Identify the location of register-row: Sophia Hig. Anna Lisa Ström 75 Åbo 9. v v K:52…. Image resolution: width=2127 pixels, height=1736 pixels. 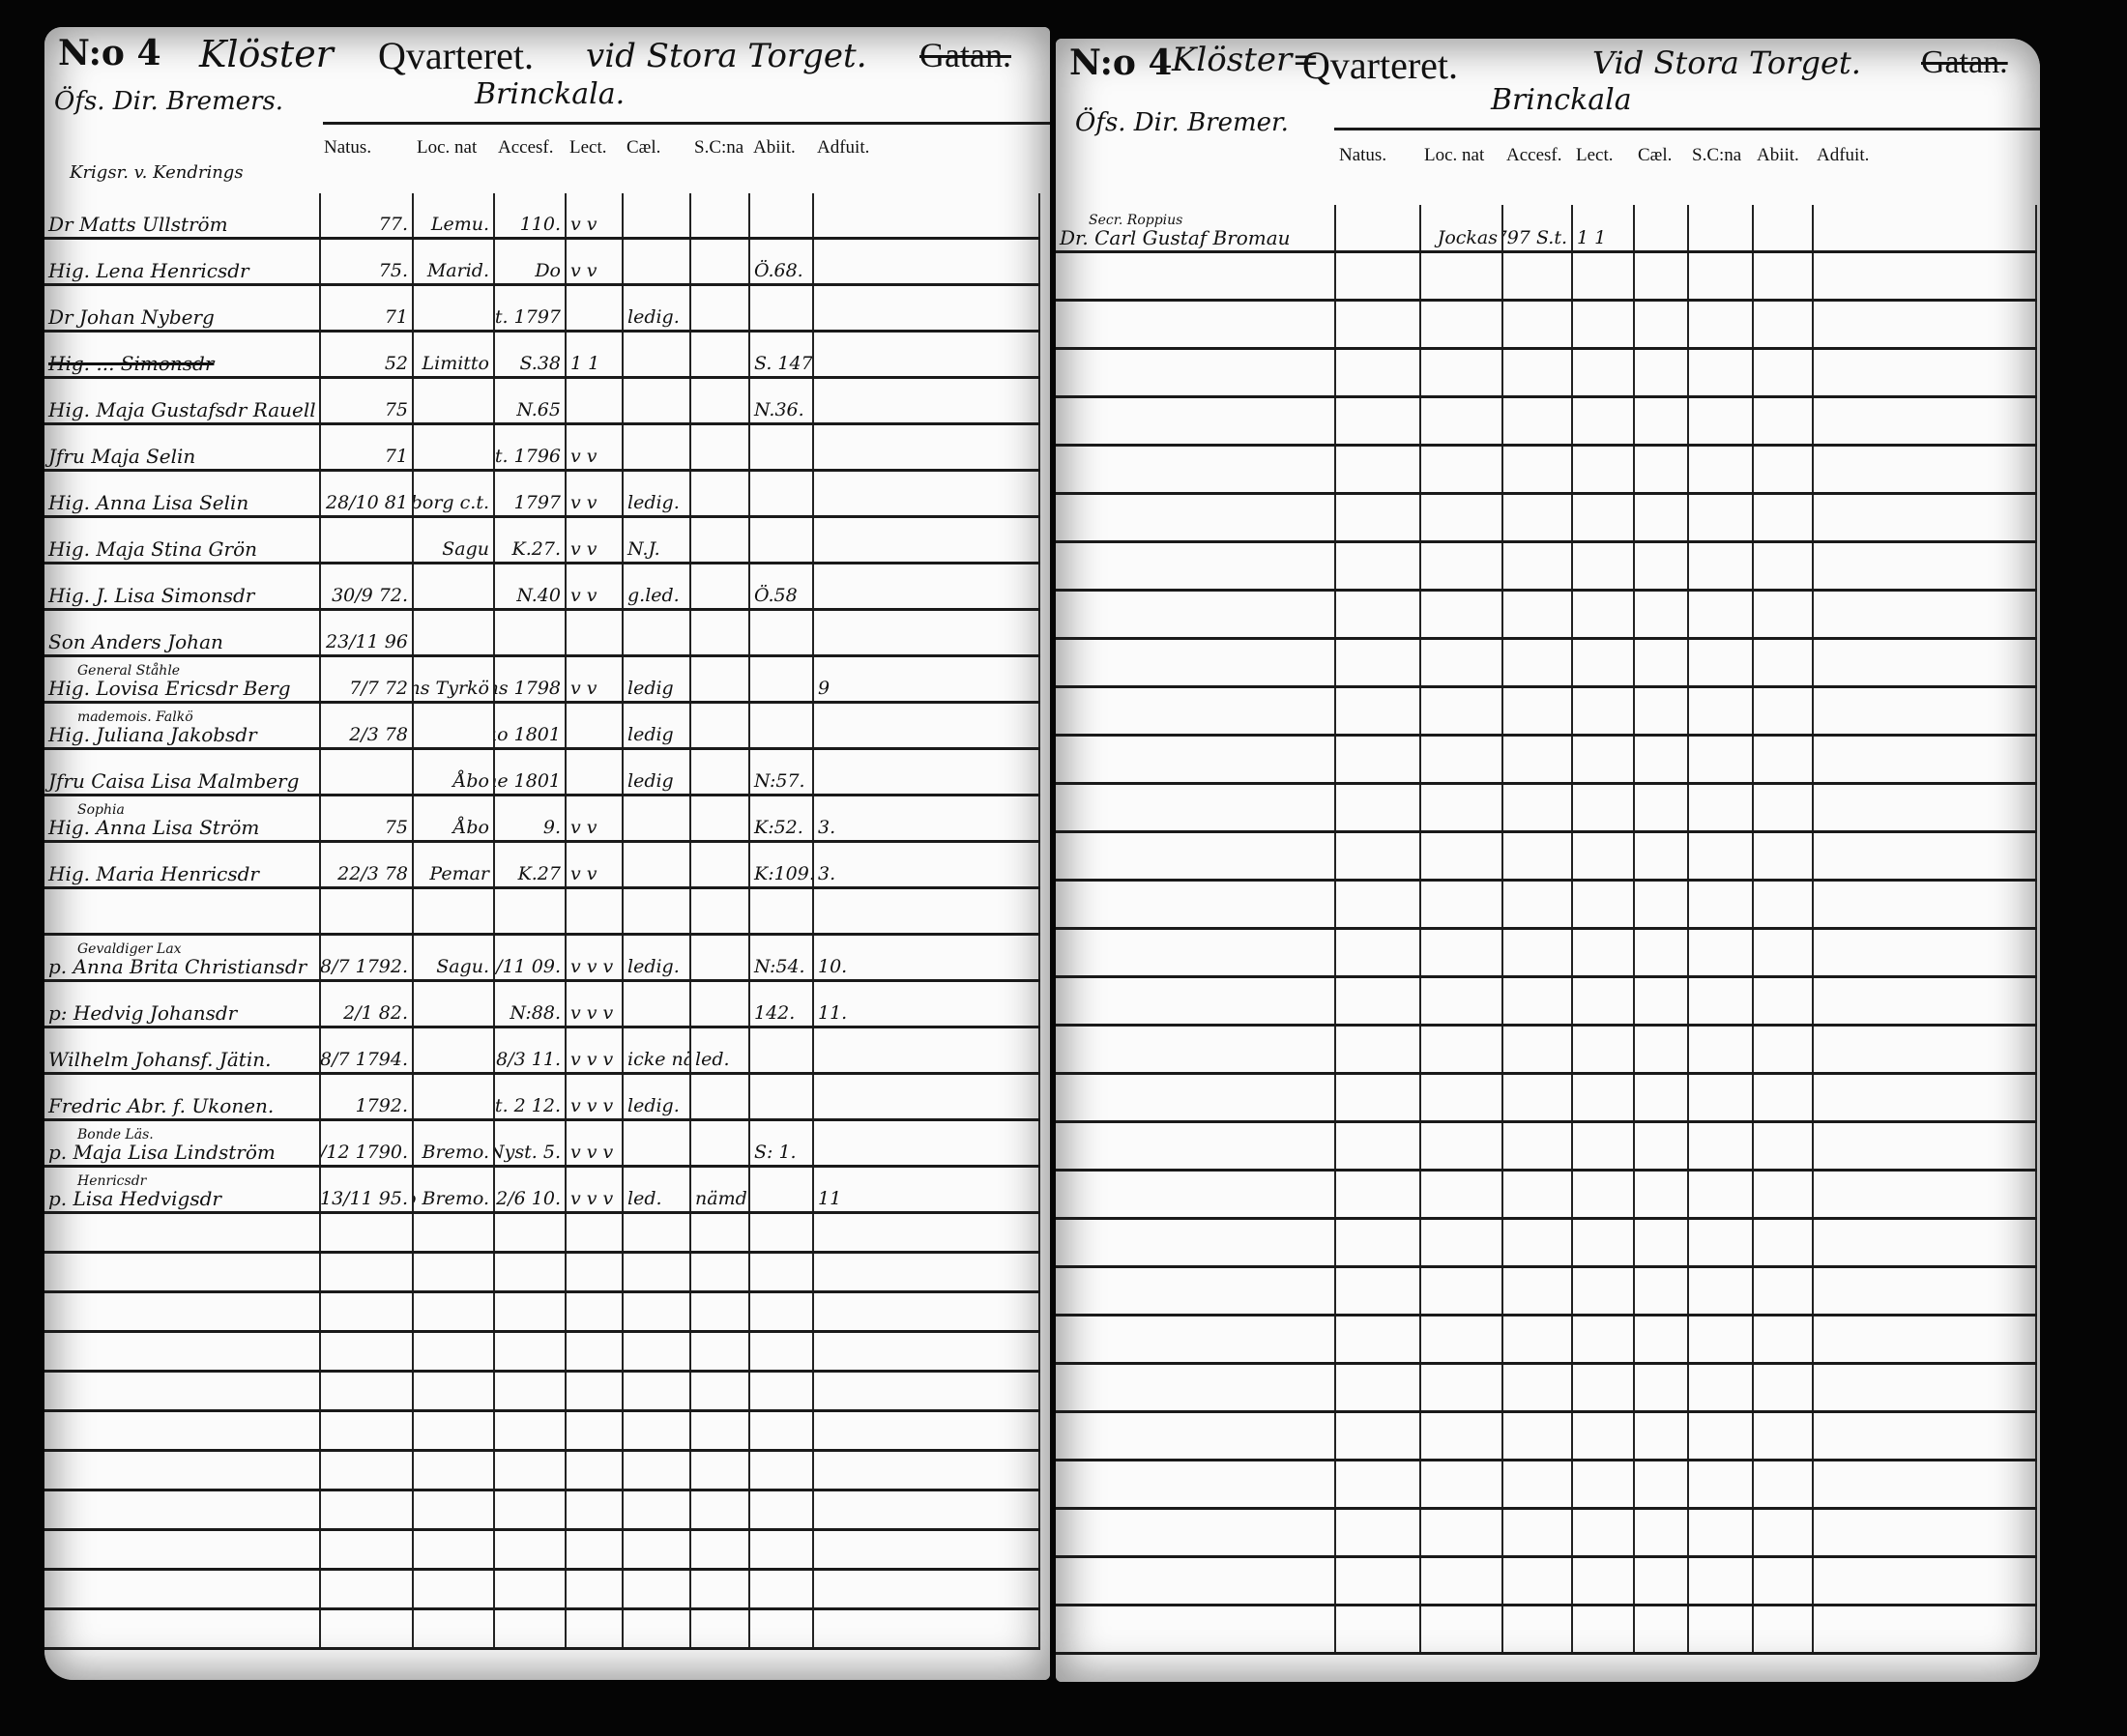
(542, 819).